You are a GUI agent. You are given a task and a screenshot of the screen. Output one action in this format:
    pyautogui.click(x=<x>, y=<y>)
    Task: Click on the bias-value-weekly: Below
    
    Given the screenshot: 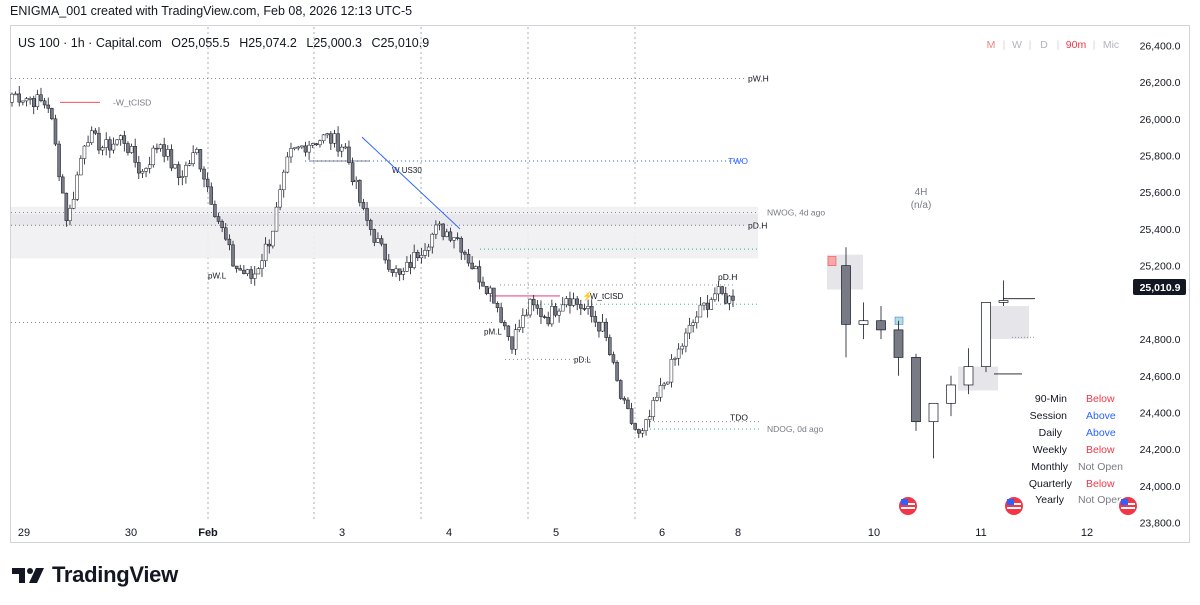 What is the action you would take?
    pyautogui.click(x=1100, y=450)
    